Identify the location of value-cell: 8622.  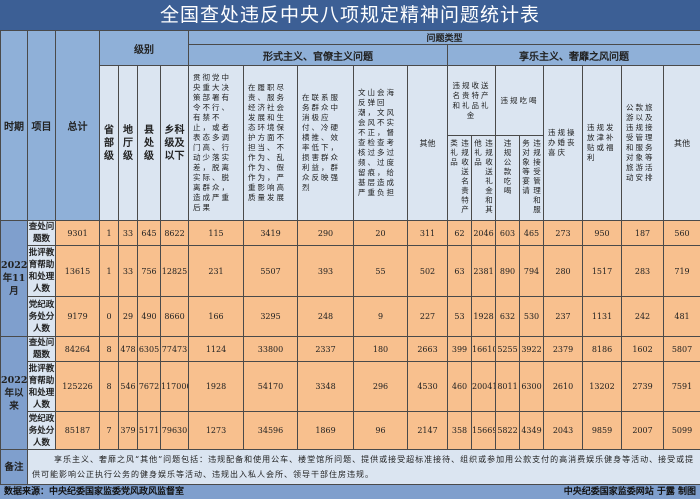
(175, 233).